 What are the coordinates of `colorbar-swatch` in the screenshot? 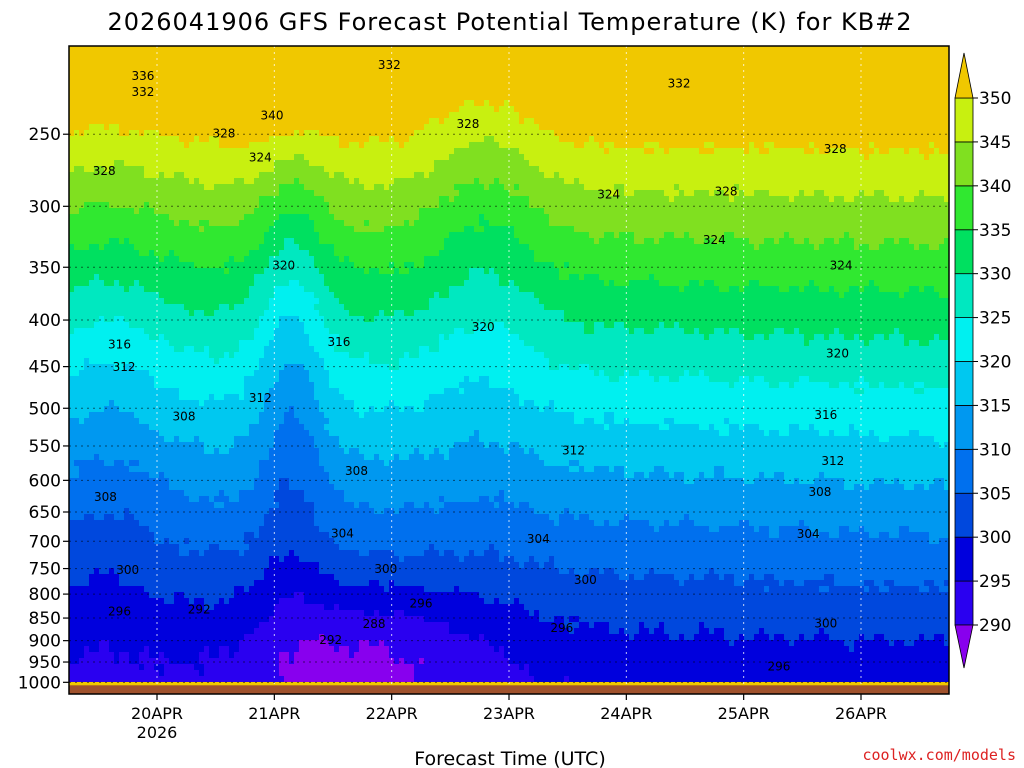 It's located at (964, 471).